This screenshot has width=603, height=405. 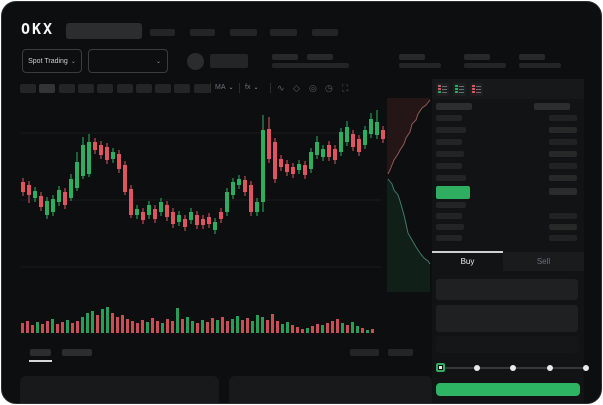 I want to click on ma-dropdown: MA ⌄, so click(x=224, y=87).